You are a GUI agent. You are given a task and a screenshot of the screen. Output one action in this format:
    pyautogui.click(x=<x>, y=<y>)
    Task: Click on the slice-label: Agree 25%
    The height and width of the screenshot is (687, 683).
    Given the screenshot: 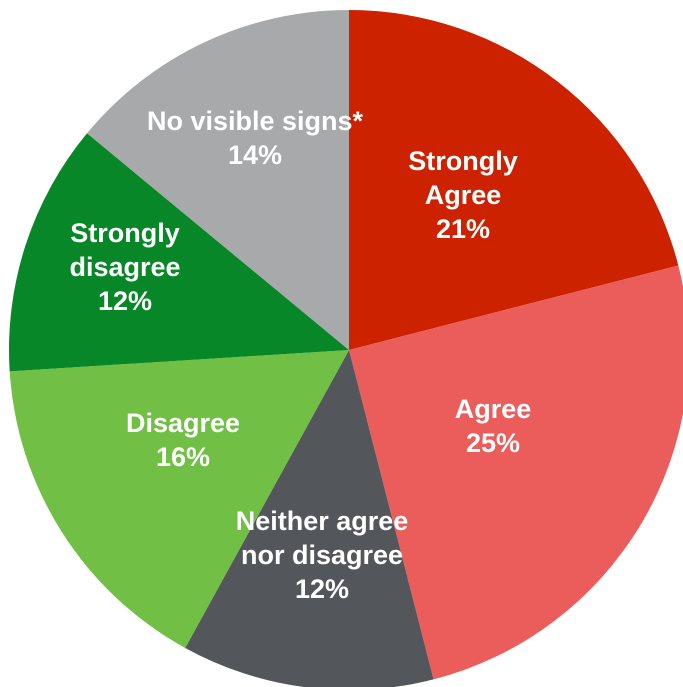 What is the action you would take?
    pyautogui.click(x=493, y=426)
    